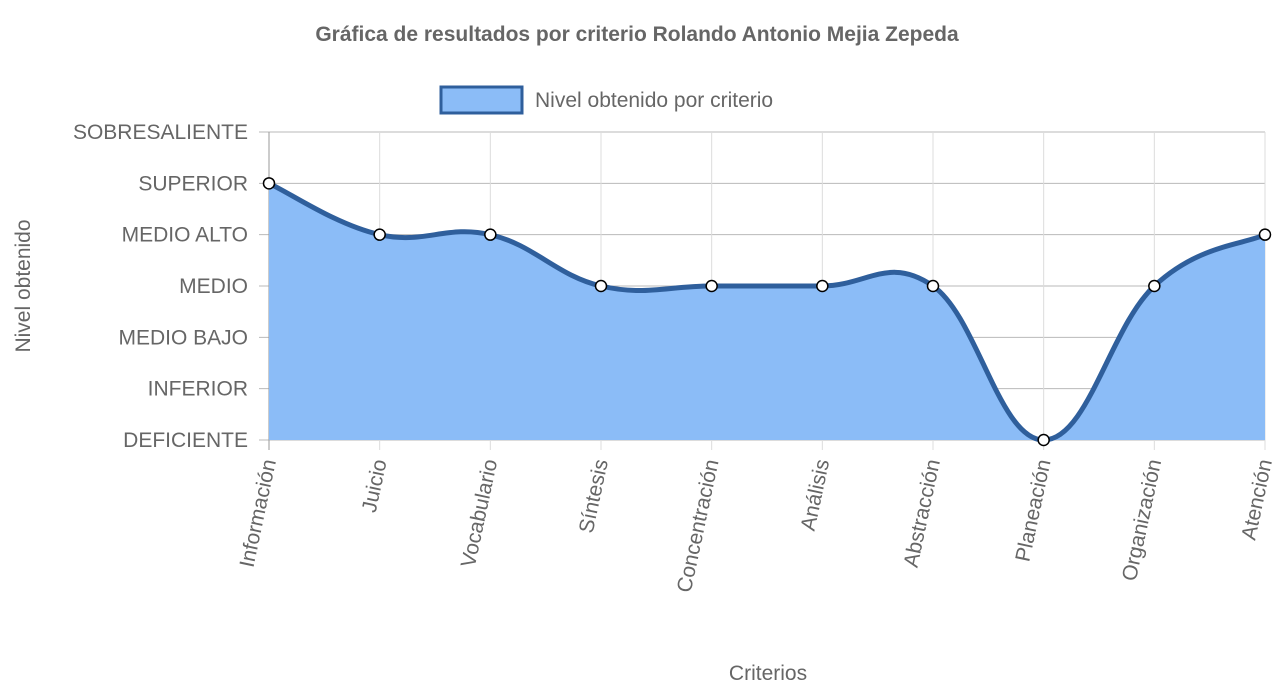 This screenshot has width=1274, height=696. What do you see at coordinates (1142, 520) in the screenshot?
I see `x-tick-label: Organización` at bounding box center [1142, 520].